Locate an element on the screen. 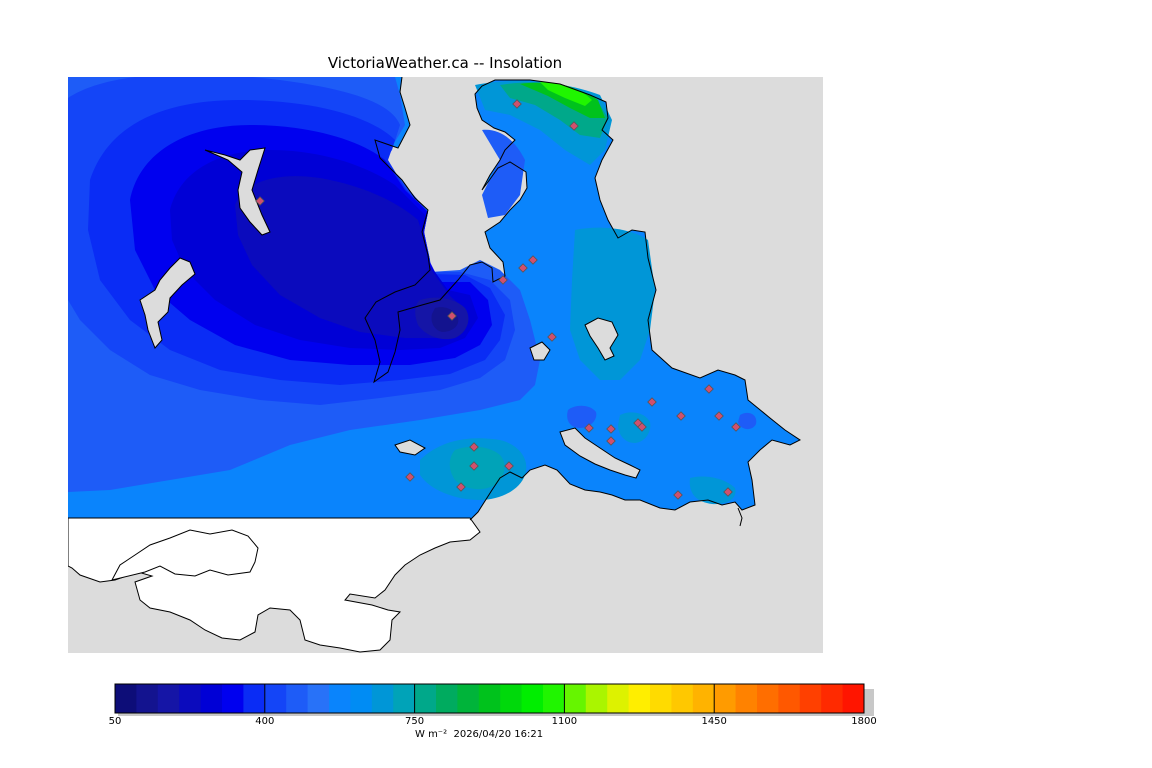  timestamp-label: 2026/04/20 16:21 is located at coordinates (498, 734).